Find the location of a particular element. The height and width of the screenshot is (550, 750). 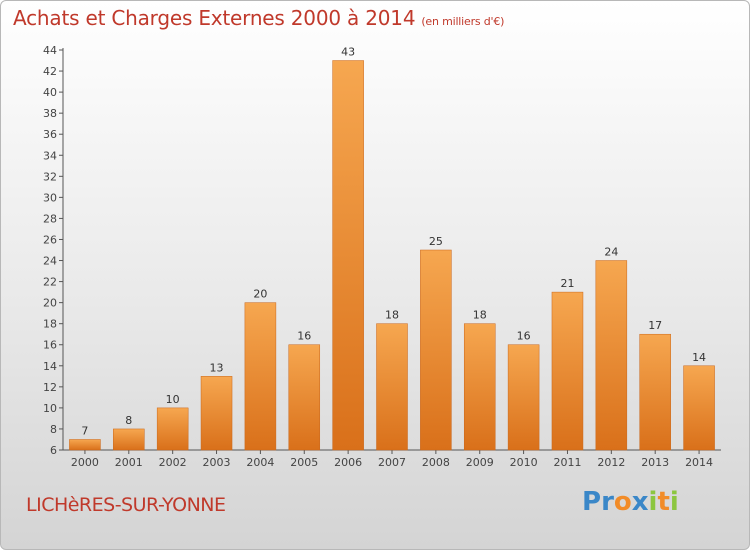

y-tick-label: 18 is located at coordinates (50, 324).